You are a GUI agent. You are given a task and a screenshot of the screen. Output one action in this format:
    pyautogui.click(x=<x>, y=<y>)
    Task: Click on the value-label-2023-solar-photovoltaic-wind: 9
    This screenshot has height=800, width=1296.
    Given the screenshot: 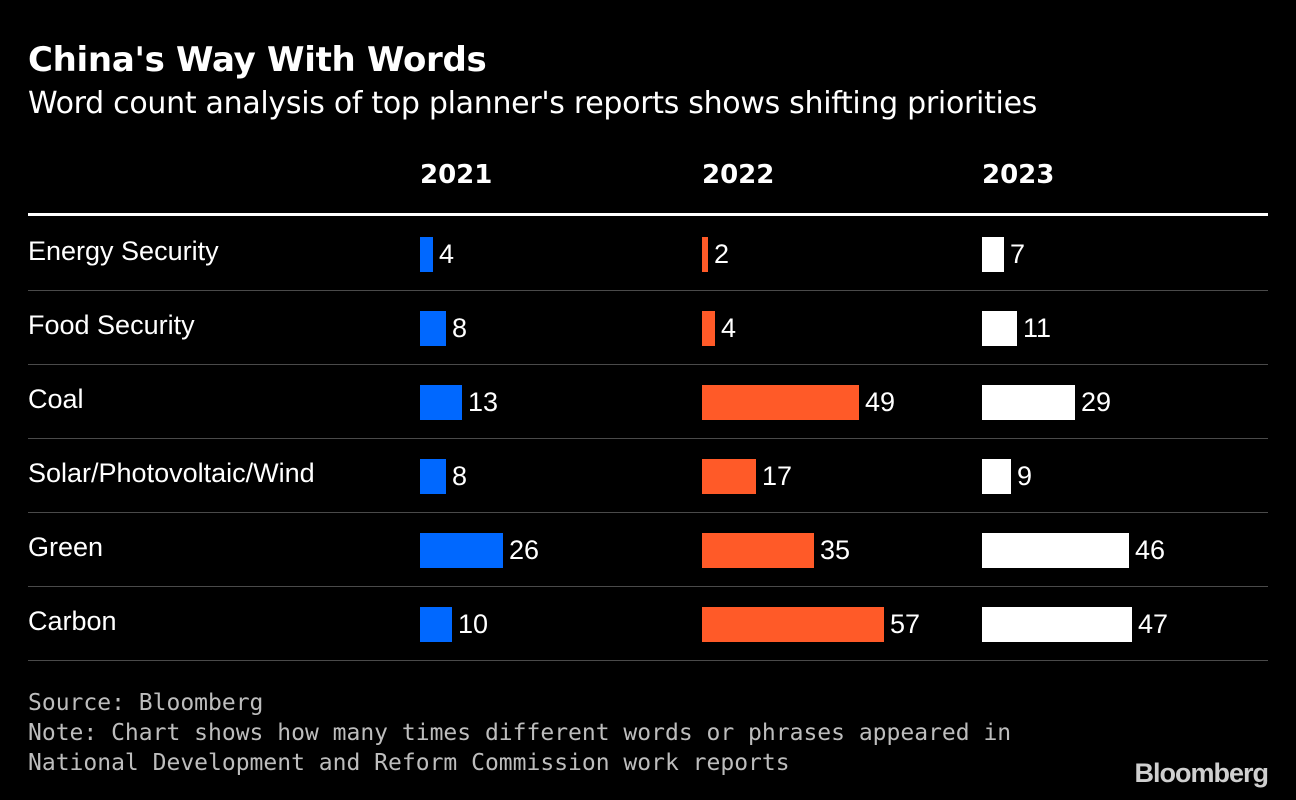 What is the action you would take?
    pyautogui.click(x=1025, y=476)
    